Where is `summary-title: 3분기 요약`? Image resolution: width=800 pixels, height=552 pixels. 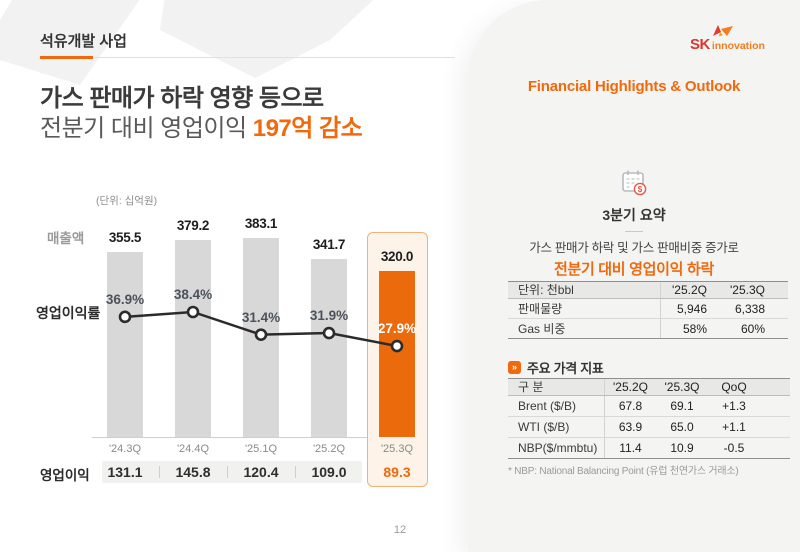 summary-title: 3분기 요약 is located at coordinates (634, 215).